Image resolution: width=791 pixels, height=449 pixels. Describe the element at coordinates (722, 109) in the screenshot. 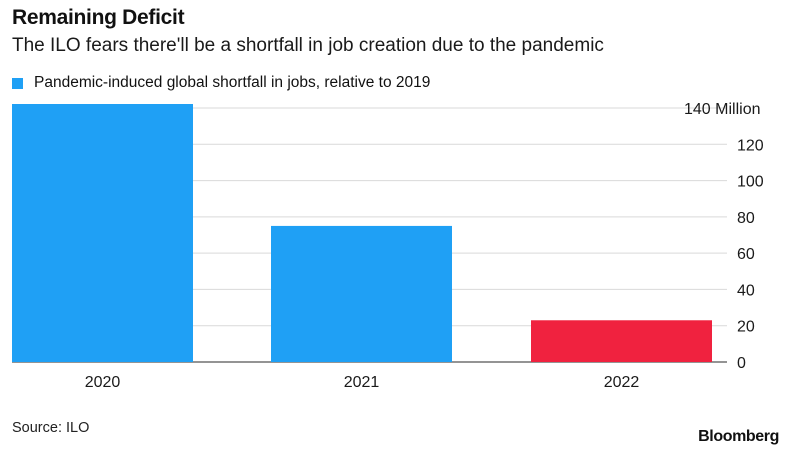

I see `y-tick-label: 140 Million` at that location.